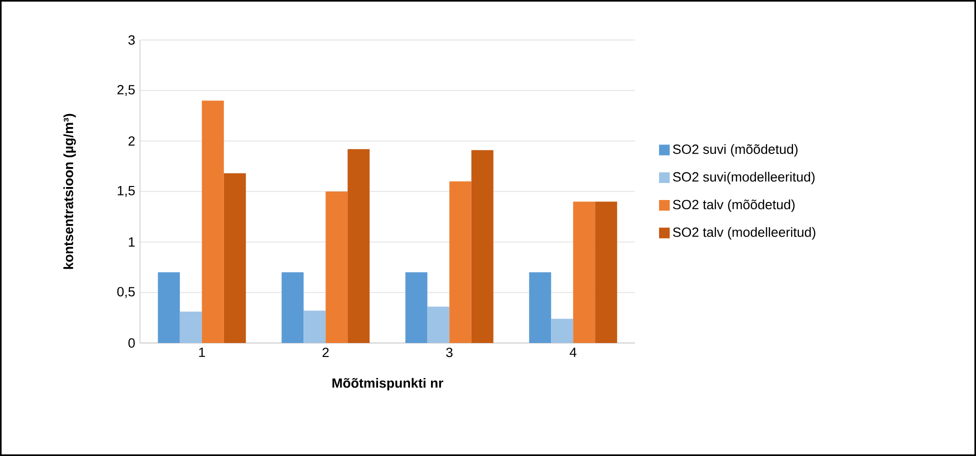 This screenshot has height=456, width=976. Describe the element at coordinates (388, 384) in the screenshot. I see `x-axis-title: Mõõtmispunkti nr` at that location.